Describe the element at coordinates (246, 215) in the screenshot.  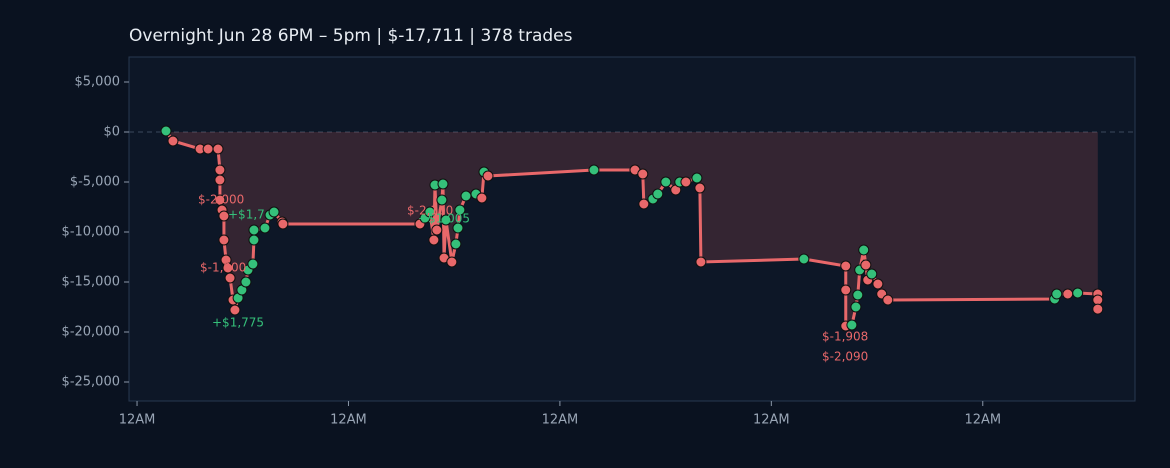
I see `annotation: +$1,7` at that location.